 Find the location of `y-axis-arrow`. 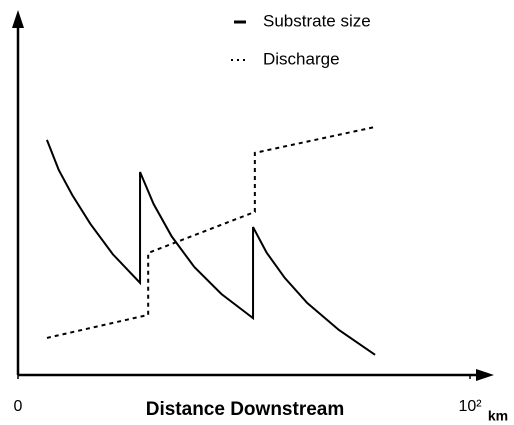

y-axis-arrow is located at coordinates (18, 19).